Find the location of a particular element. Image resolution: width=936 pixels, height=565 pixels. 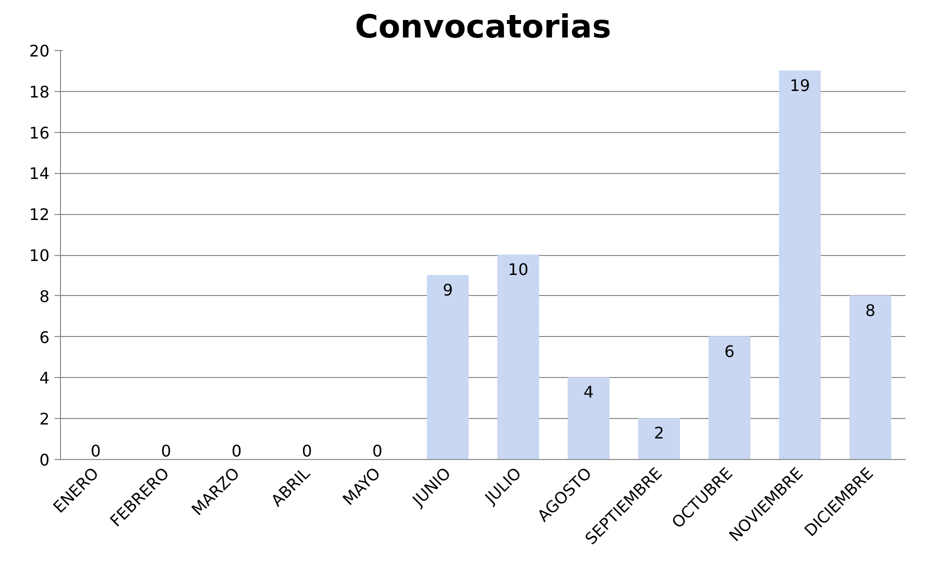

data-label: 8 is located at coordinates (870, 310).